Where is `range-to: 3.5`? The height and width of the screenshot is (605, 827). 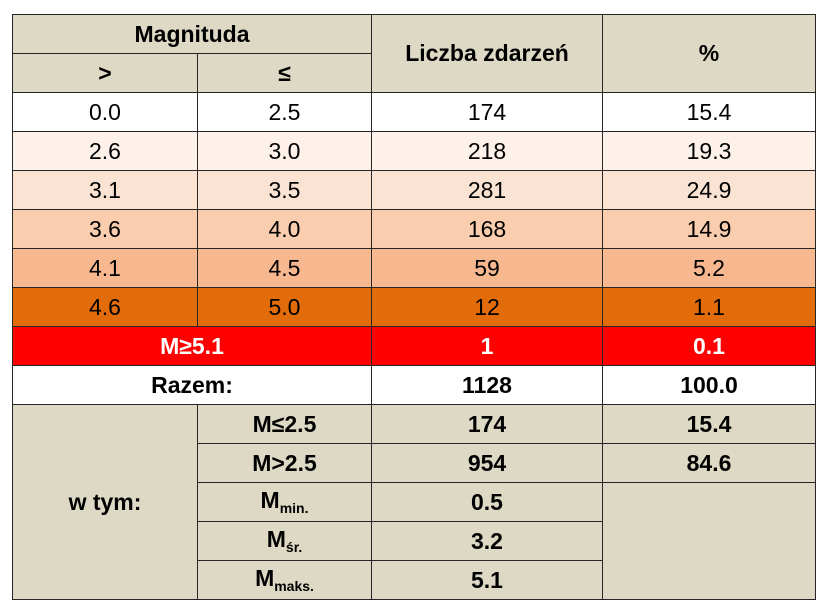 range-to: 3.5 is located at coordinates (284, 190).